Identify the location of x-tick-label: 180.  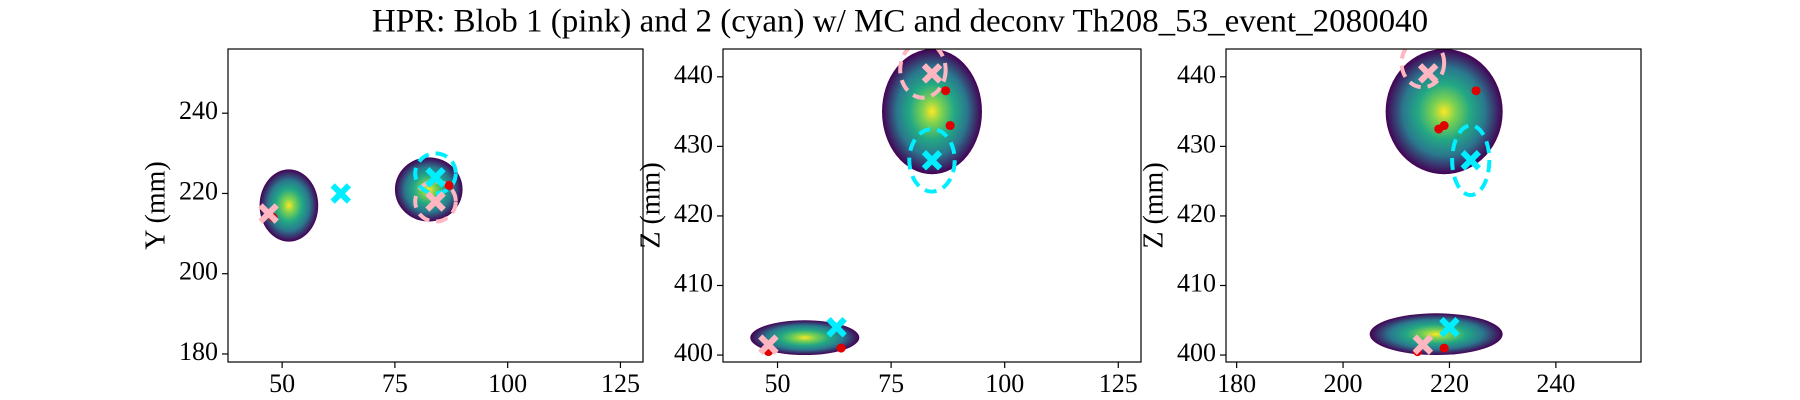
(1236, 383).